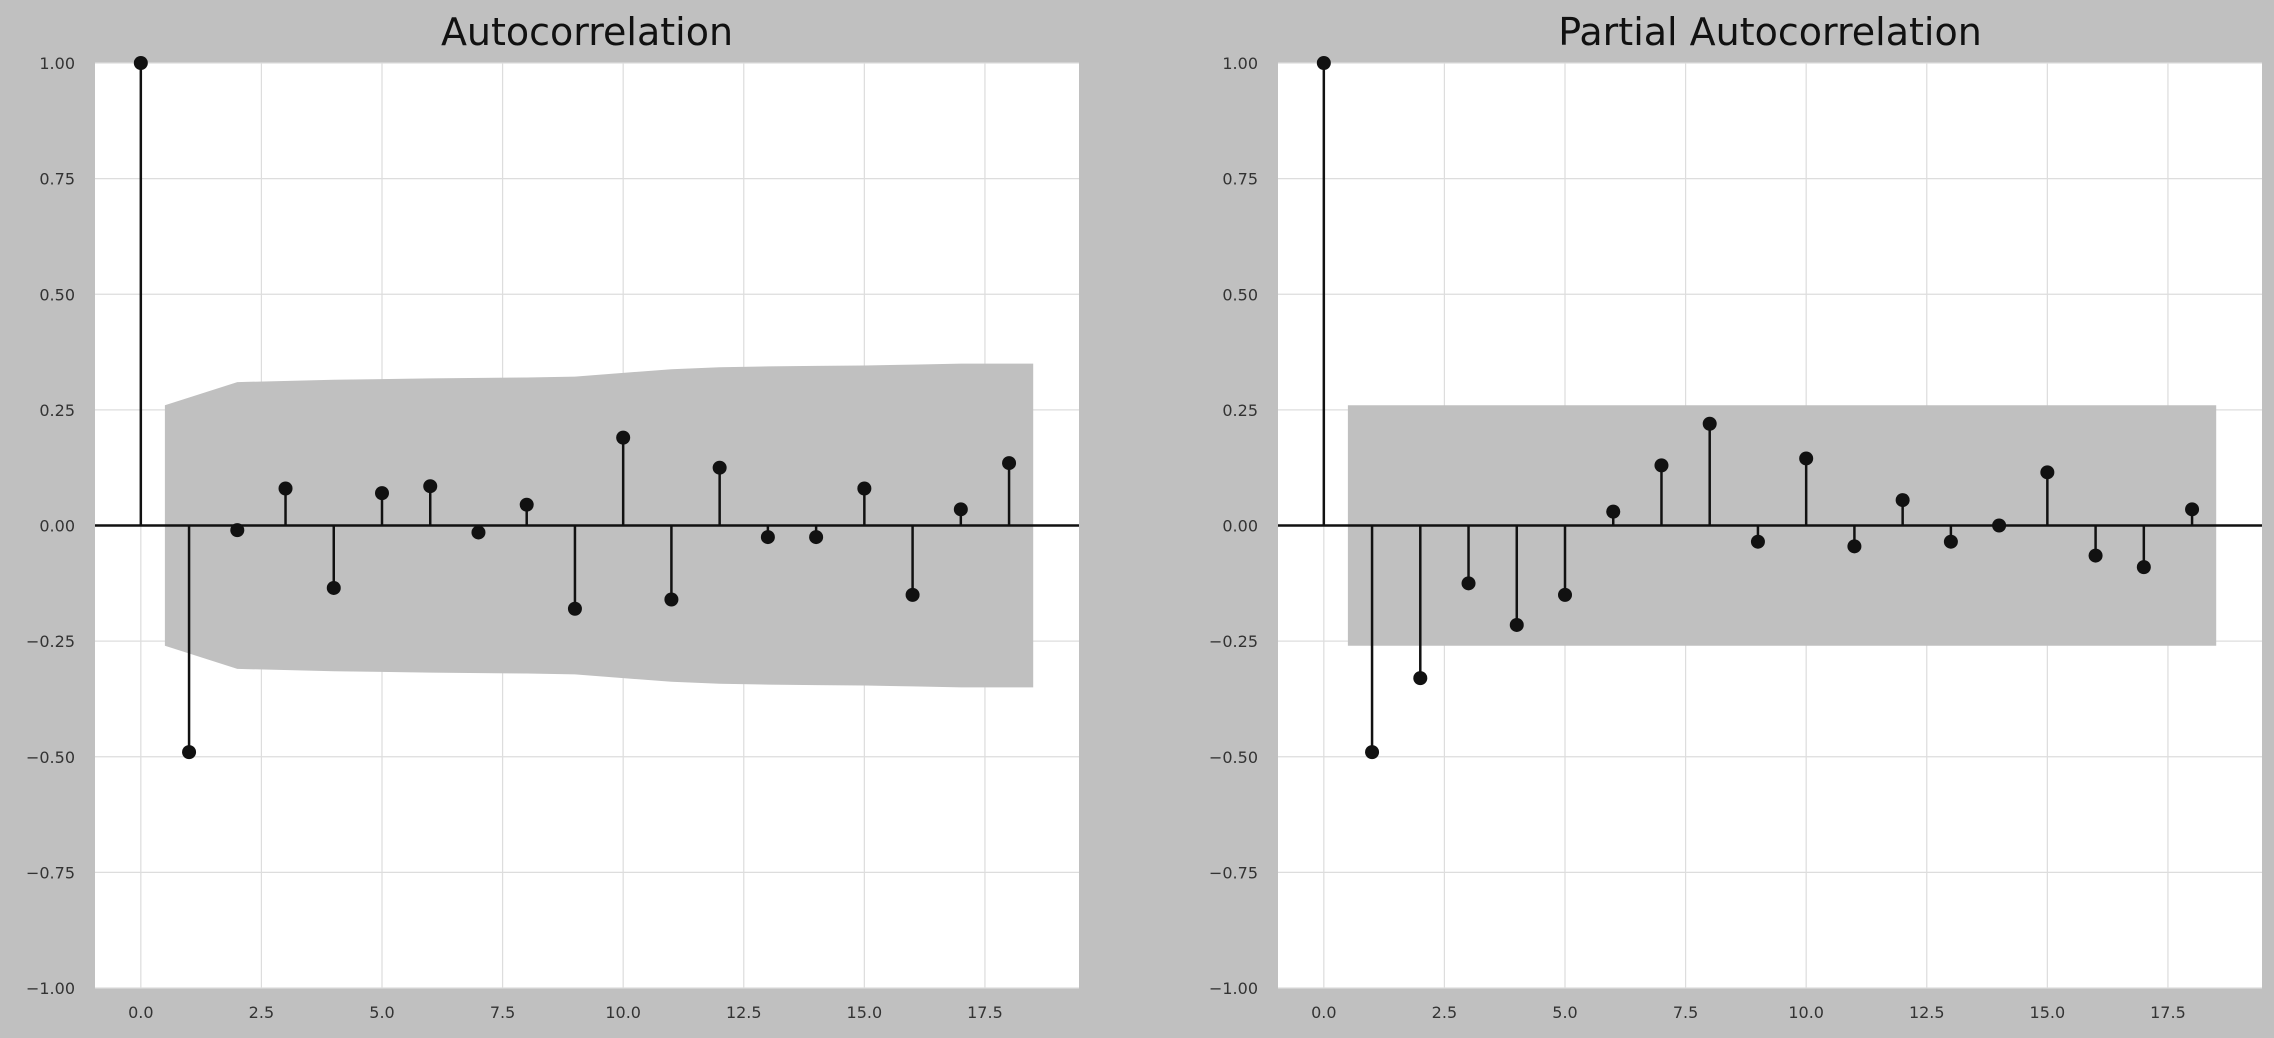 This screenshot has height=1038, width=2274. I want to click on acf-y-tick-label: −0.25, so click(50, 641).